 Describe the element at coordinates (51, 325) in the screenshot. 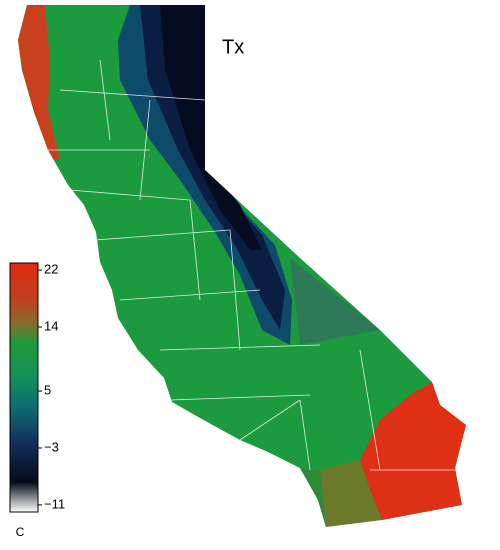

I see `colorbar-tick-label: 14` at that location.